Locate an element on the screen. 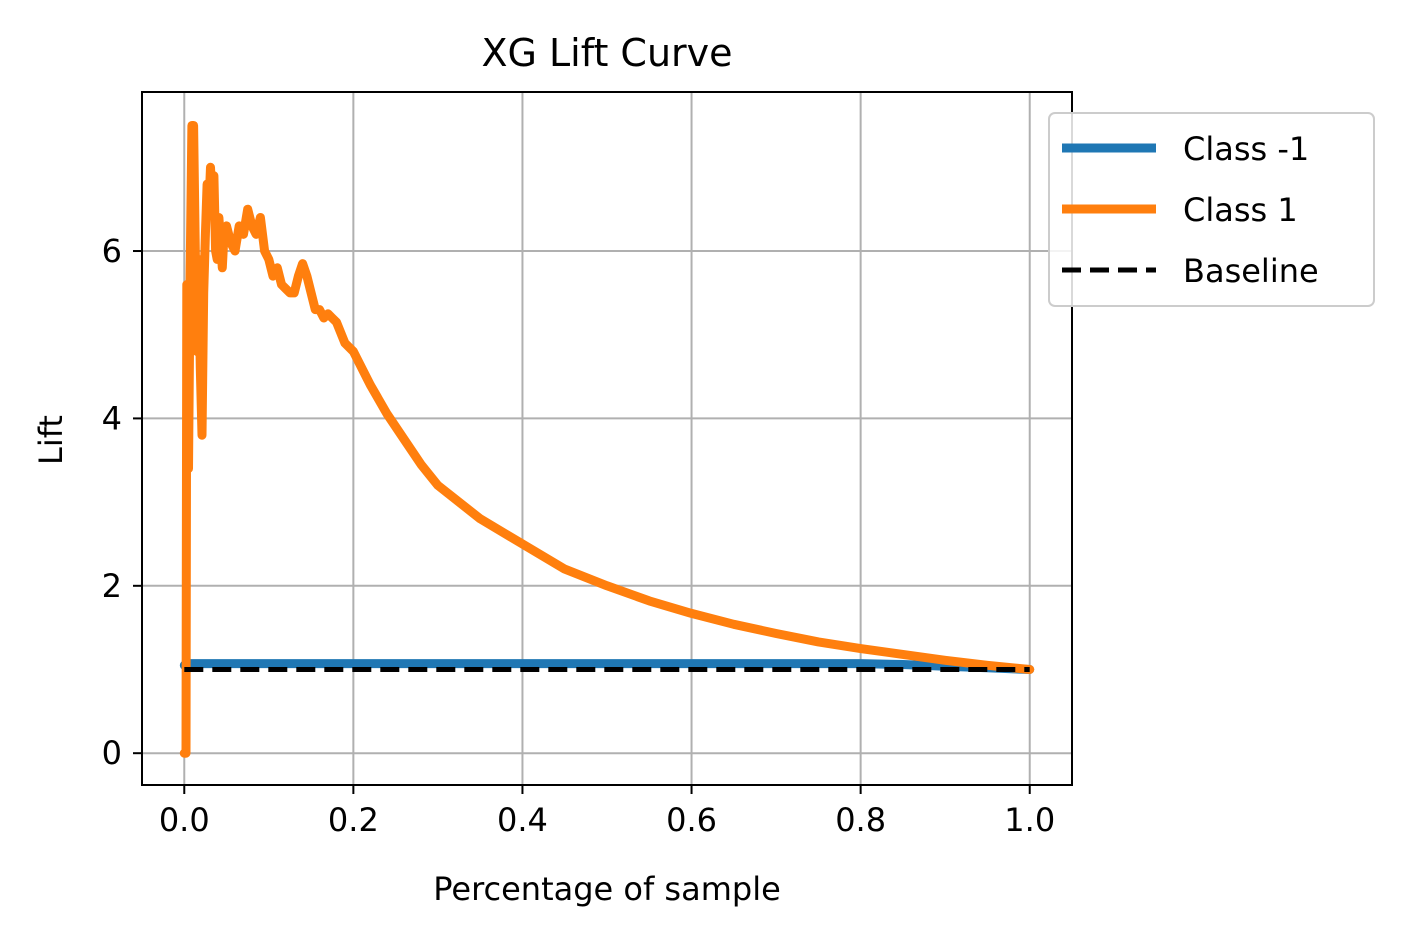 Image resolution: width=1405 pixels, height=941 pixels. legend-label-class-1: Class -1 is located at coordinates (1246, 149).